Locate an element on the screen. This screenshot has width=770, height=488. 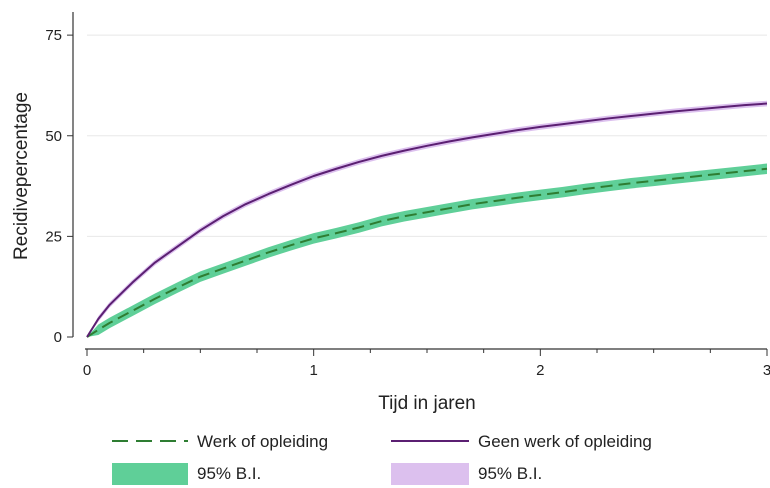
legend-swatch-werk-ci is located at coordinates (150, 474).